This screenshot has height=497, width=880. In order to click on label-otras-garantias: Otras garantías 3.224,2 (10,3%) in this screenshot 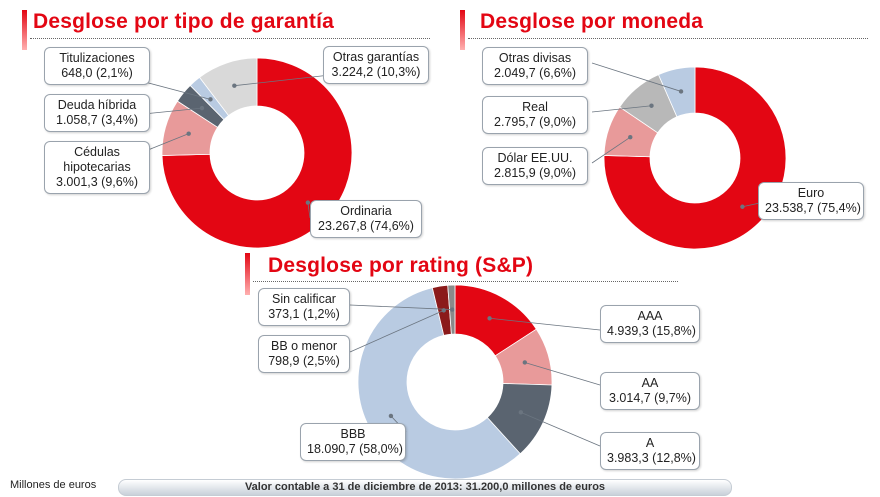, I will do `click(376, 65)`.